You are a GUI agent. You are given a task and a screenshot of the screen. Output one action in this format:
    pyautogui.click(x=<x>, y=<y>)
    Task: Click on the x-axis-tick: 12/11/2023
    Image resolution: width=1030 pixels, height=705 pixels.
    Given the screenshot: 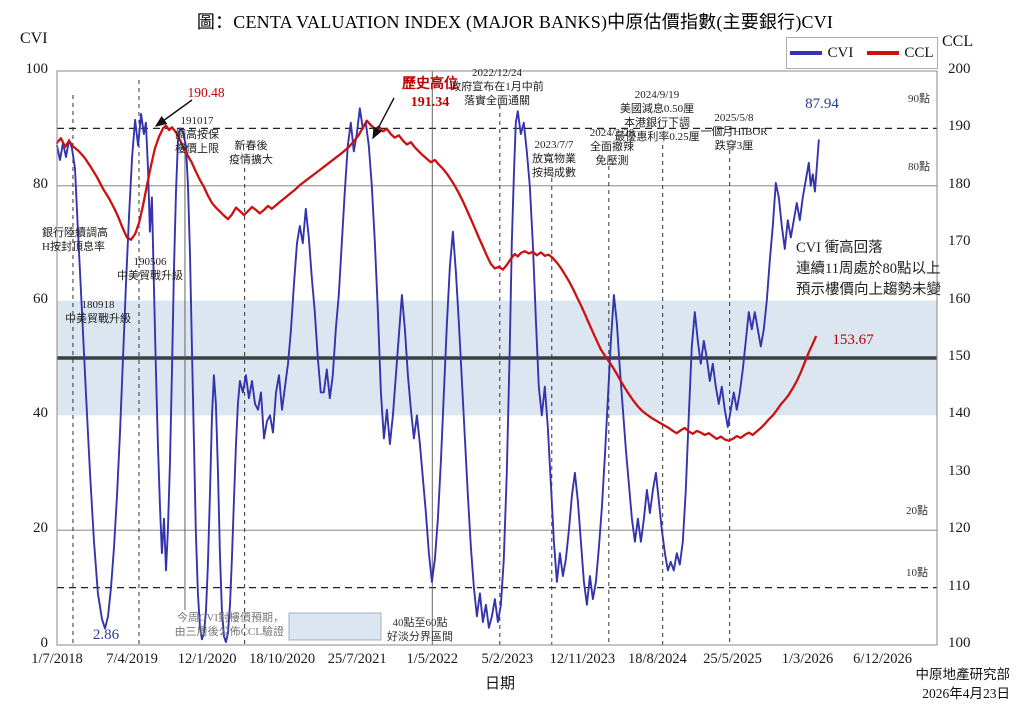 What is the action you would take?
    pyautogui.click(x=582, y=659)
    